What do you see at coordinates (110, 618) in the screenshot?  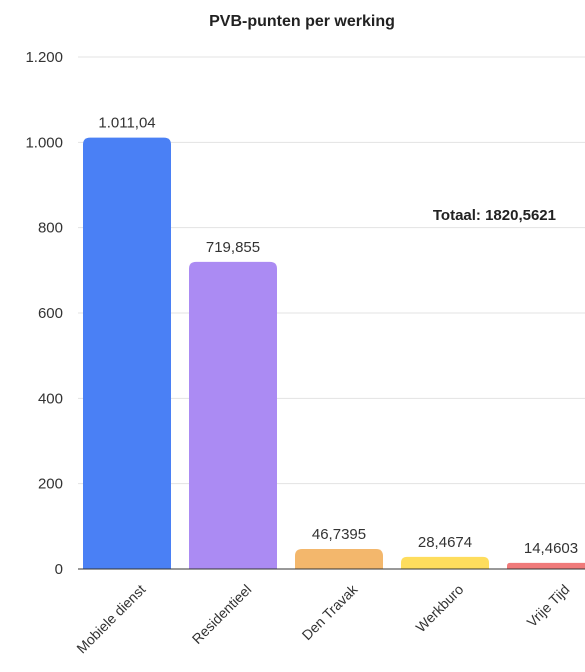 I see `category-label: Mobiele dienst` at bounding box center [110, 618].